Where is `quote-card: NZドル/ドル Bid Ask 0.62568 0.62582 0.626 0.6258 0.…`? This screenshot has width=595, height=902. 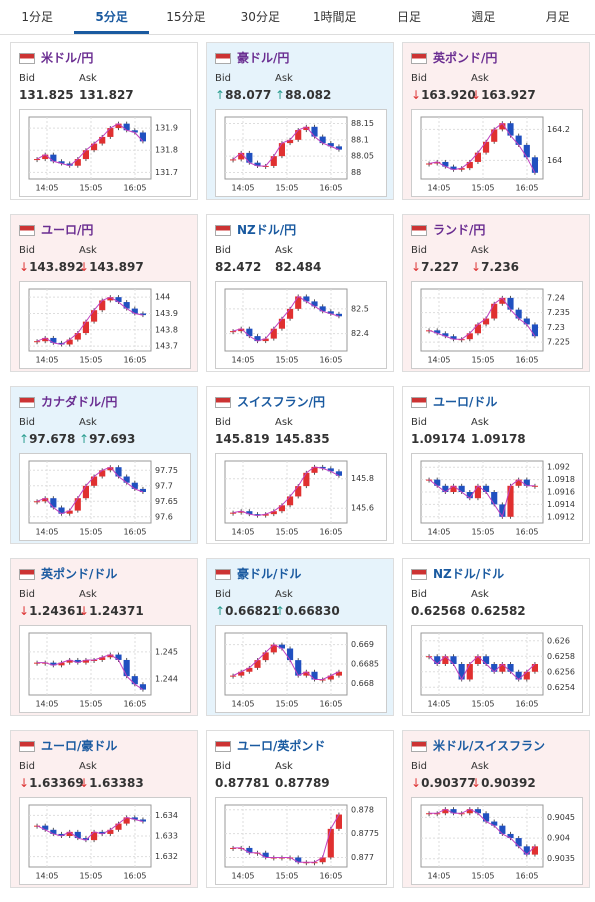 quote-card: NZドル/ドル Bid Ask 0.62568 0.62582 0.626 0.6258 0.… is located at coordinates (496, 637).